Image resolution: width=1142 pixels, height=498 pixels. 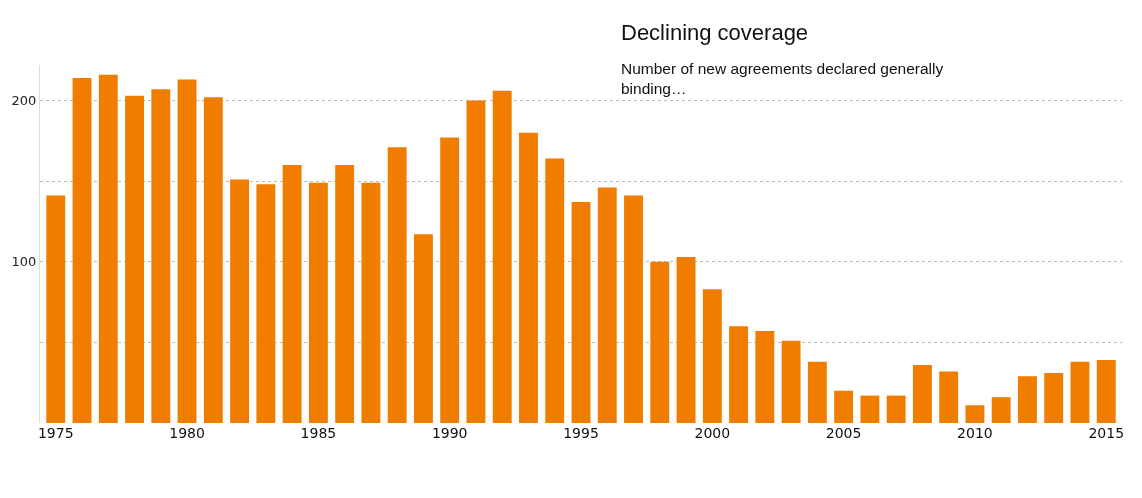 What do you see at coordinates (715, 32) in the screenshot?
I see `chart-title: Declining coverage` at bounding box center [715, 32].